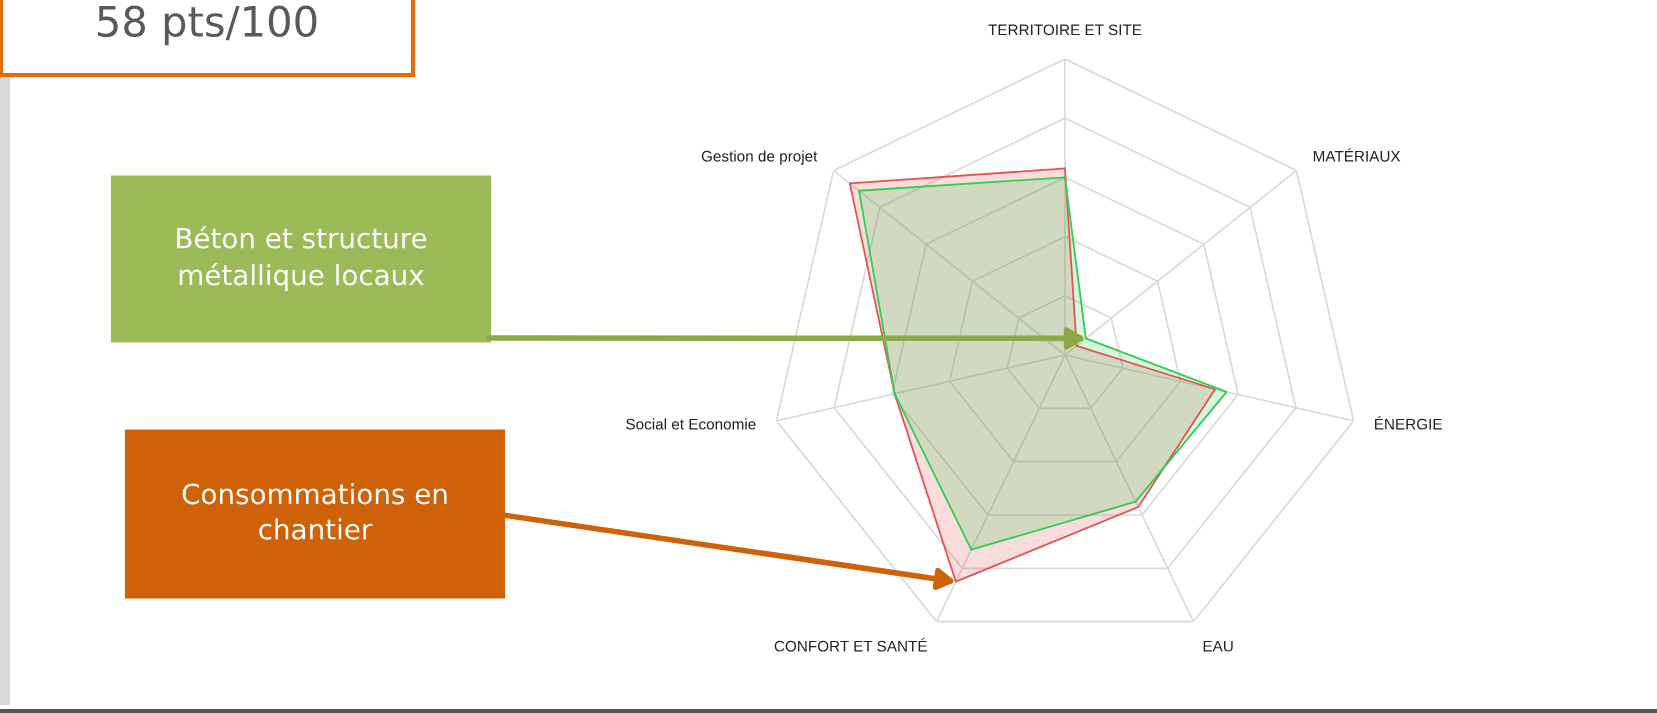 The width and height of the screenshot is (1657, 713). Describe the element at coordinates (207, 25) in the screenshot. I see `text: 58 pts/100` at that location.